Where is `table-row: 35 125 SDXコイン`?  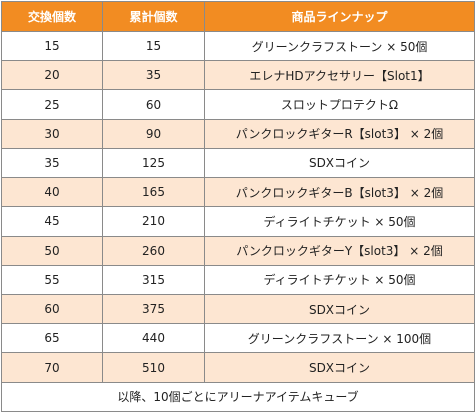
table-row: 35 125 SDXコイン is located at coordinates (238, 163).